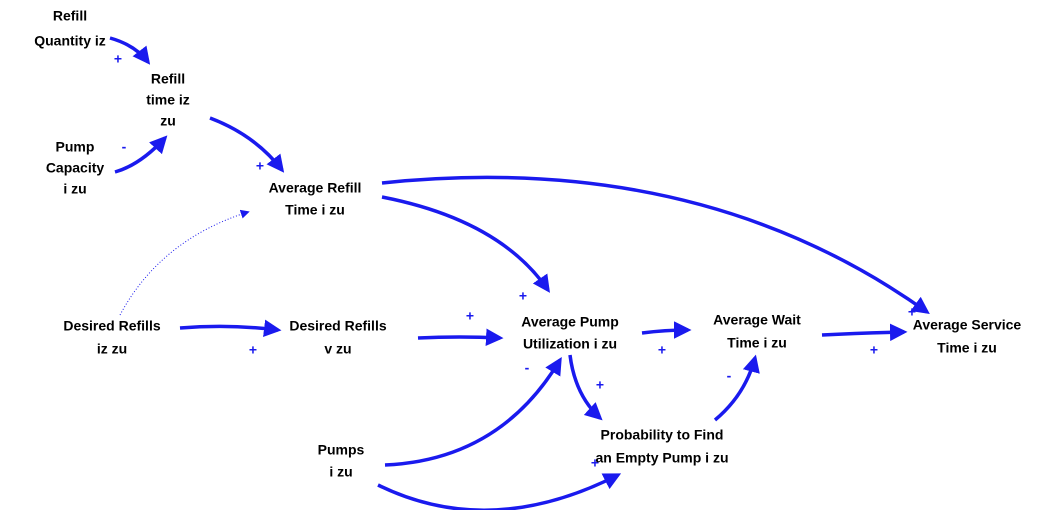 This screenshot has width=1061, height=510. Describe the element at coordinates (70, 41) in the screenshot. I see `node-label: Quantity iz` at that location.